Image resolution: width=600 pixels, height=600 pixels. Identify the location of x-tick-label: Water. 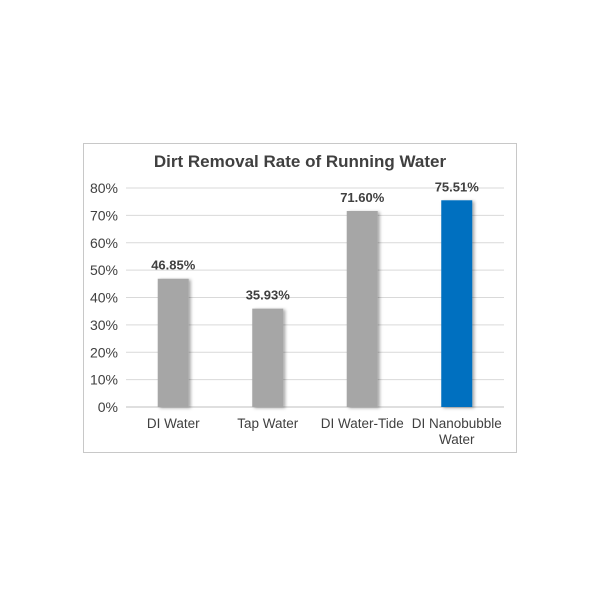
(457, 439).